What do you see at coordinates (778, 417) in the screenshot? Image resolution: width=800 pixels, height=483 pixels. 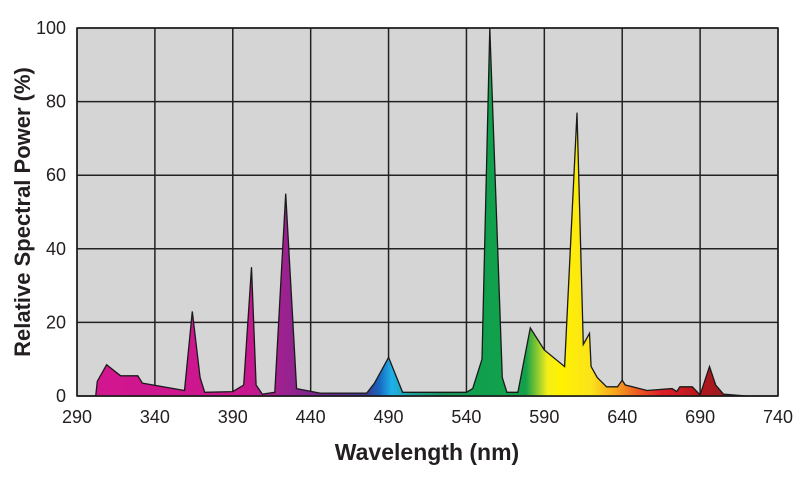 I see `x-tick-label: 740` at bounding box center [778, 417].